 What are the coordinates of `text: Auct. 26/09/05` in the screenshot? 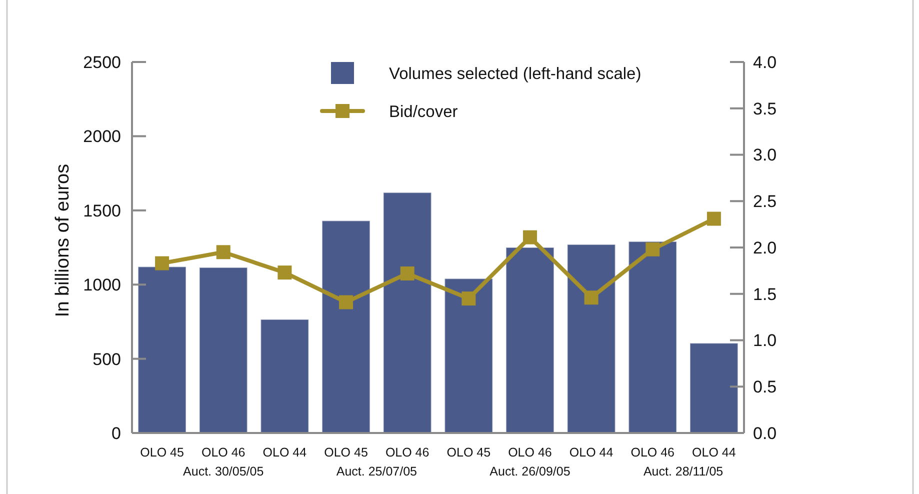 It's located at (530, 471).